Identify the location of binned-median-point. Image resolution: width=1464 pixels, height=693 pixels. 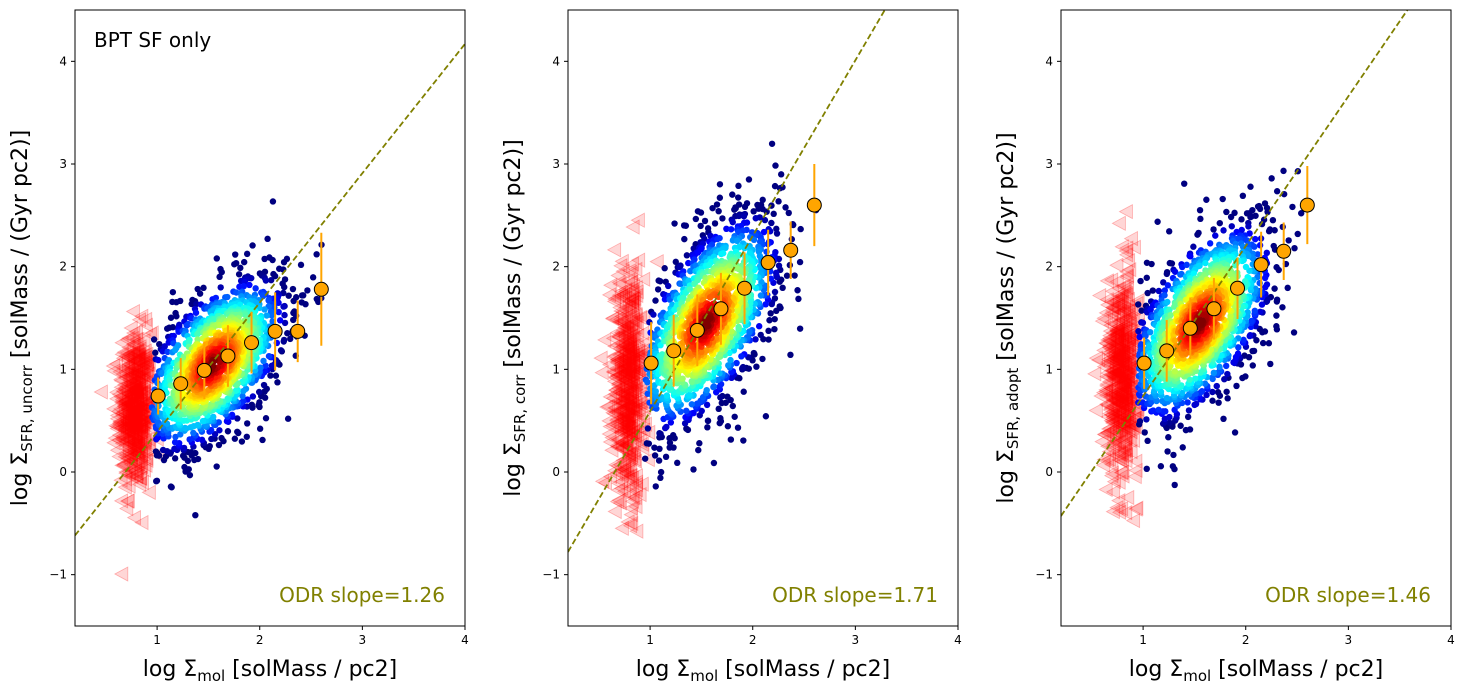
(204, 370).